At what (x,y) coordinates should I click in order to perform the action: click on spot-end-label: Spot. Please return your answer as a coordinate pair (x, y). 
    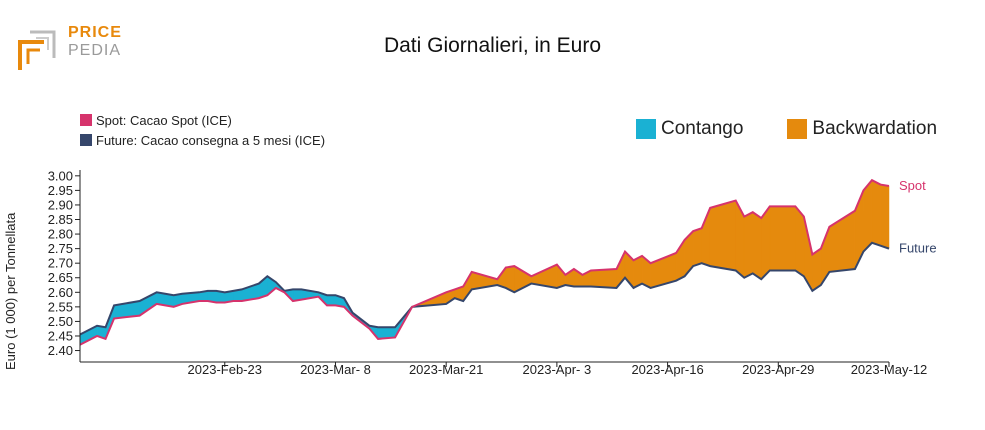
    Looking at the image, I should click on (912, 185).